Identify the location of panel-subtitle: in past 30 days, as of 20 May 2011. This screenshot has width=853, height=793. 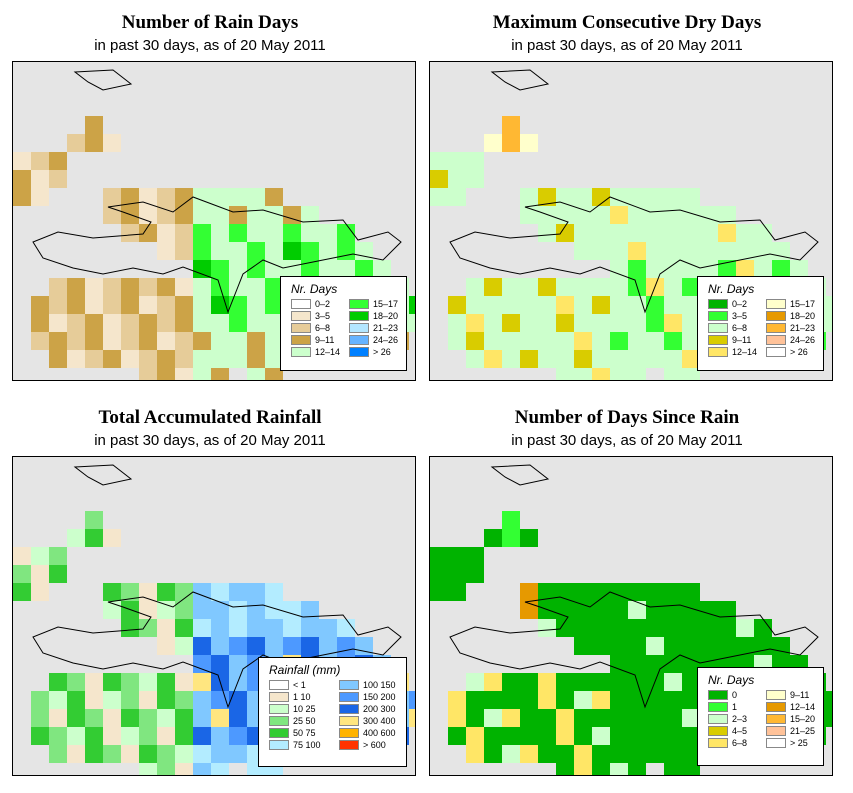
(627, 440).